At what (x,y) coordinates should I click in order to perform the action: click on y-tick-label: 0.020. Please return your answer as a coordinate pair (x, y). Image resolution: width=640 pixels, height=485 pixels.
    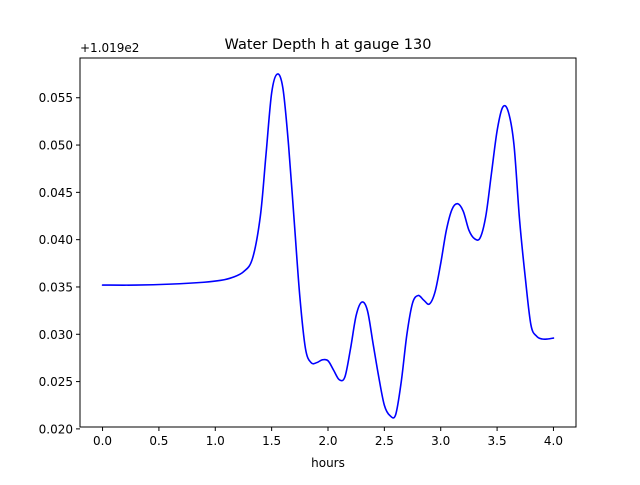
    Looking at the image, I should click on (56, 429).